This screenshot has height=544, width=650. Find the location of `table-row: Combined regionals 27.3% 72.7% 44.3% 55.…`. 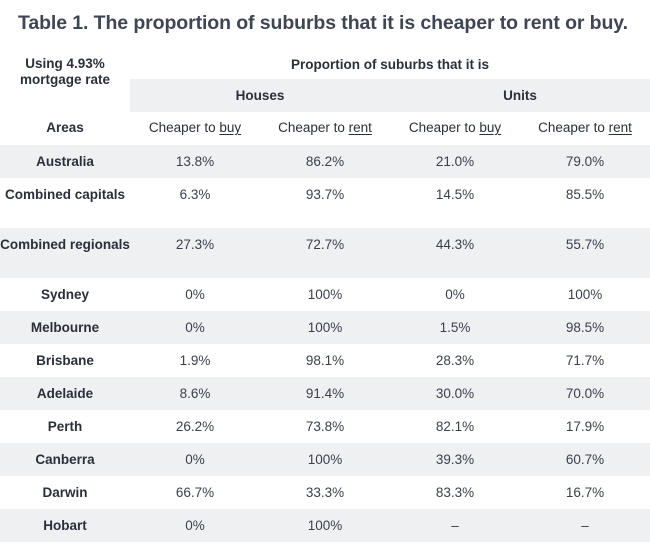

table-row: Combined regionals 27.3% 72.7% 44.3% 55.… is located at coordinates (325, 253).